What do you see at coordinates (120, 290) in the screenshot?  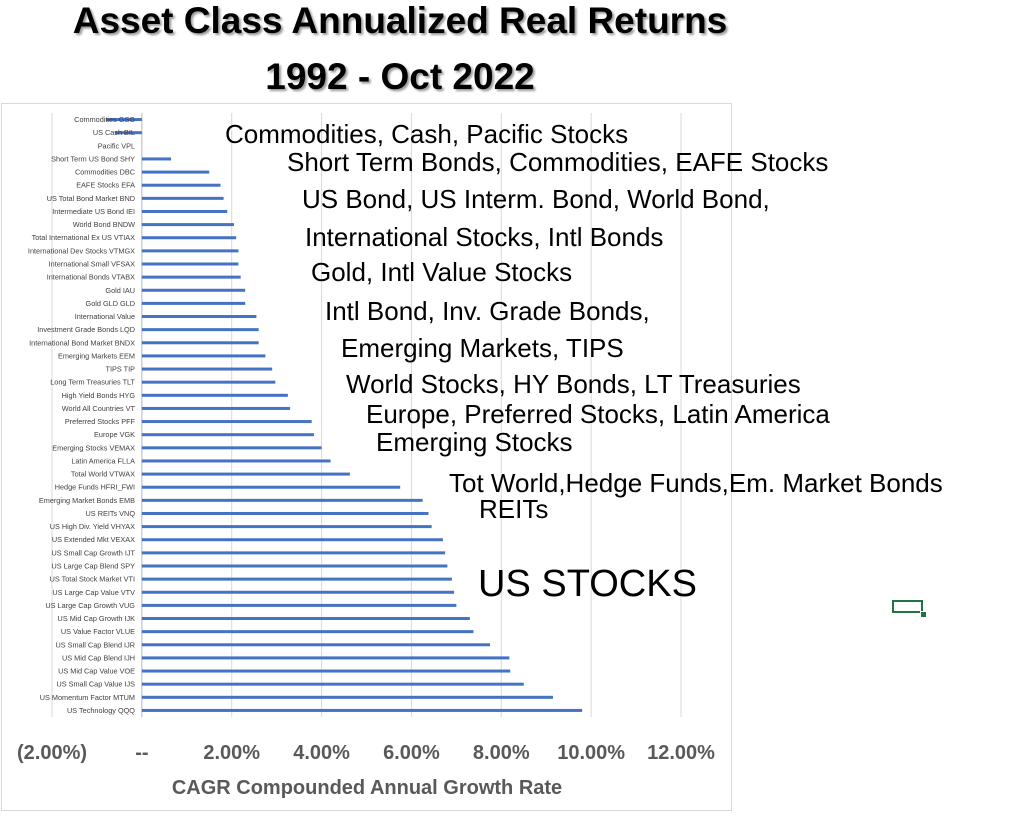 I see `category-label: Gold IAU` at bounding box center [120, 290].